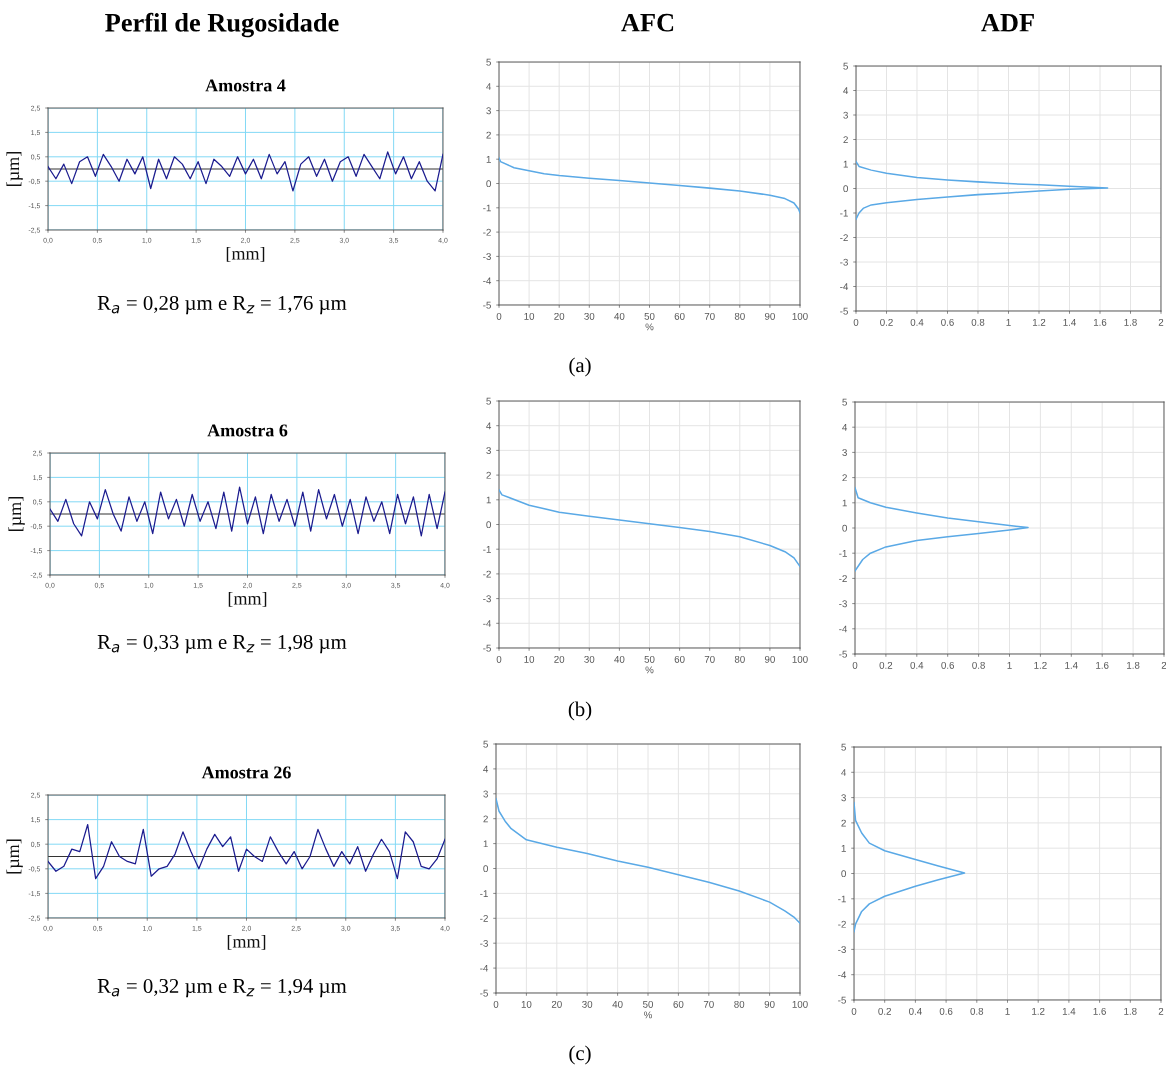  What do you see at coordinates (739, 1004) in the screenshot?
I see `x-tick-label: 80` at bounding box center [739, 1004].